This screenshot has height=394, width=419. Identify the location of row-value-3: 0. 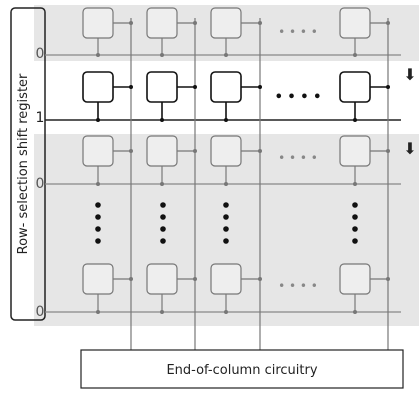
(40, 312).